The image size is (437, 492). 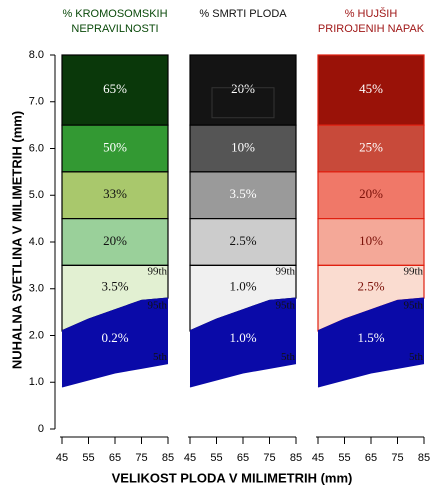 What do you see at coordinates (114, 14) in the screenshot?
I see `panel-title: % KROMOSOMSKIH` at bounding box center [114, 14].